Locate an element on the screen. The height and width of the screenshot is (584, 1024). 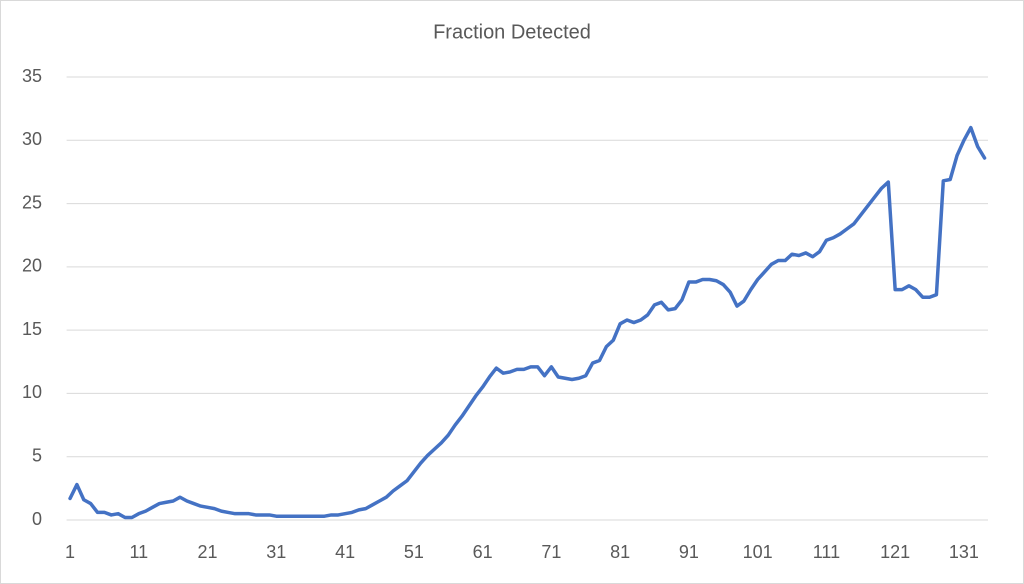
y-tick-label: 15 is located at coordinates (32, 329).